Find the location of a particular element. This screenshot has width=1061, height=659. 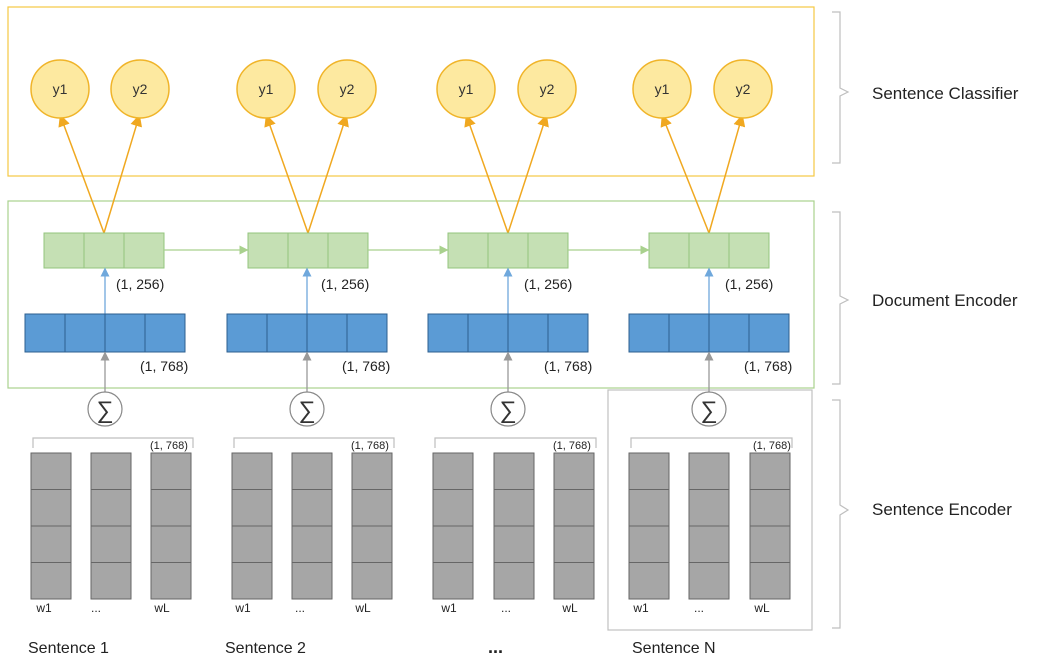

sentence-n-box is located at coordinates (710, 510).